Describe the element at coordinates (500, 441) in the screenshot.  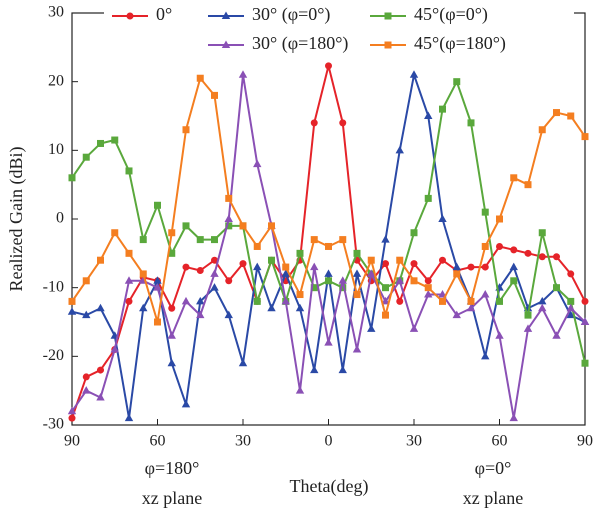
I see `x-tick-label: 60` at that location.